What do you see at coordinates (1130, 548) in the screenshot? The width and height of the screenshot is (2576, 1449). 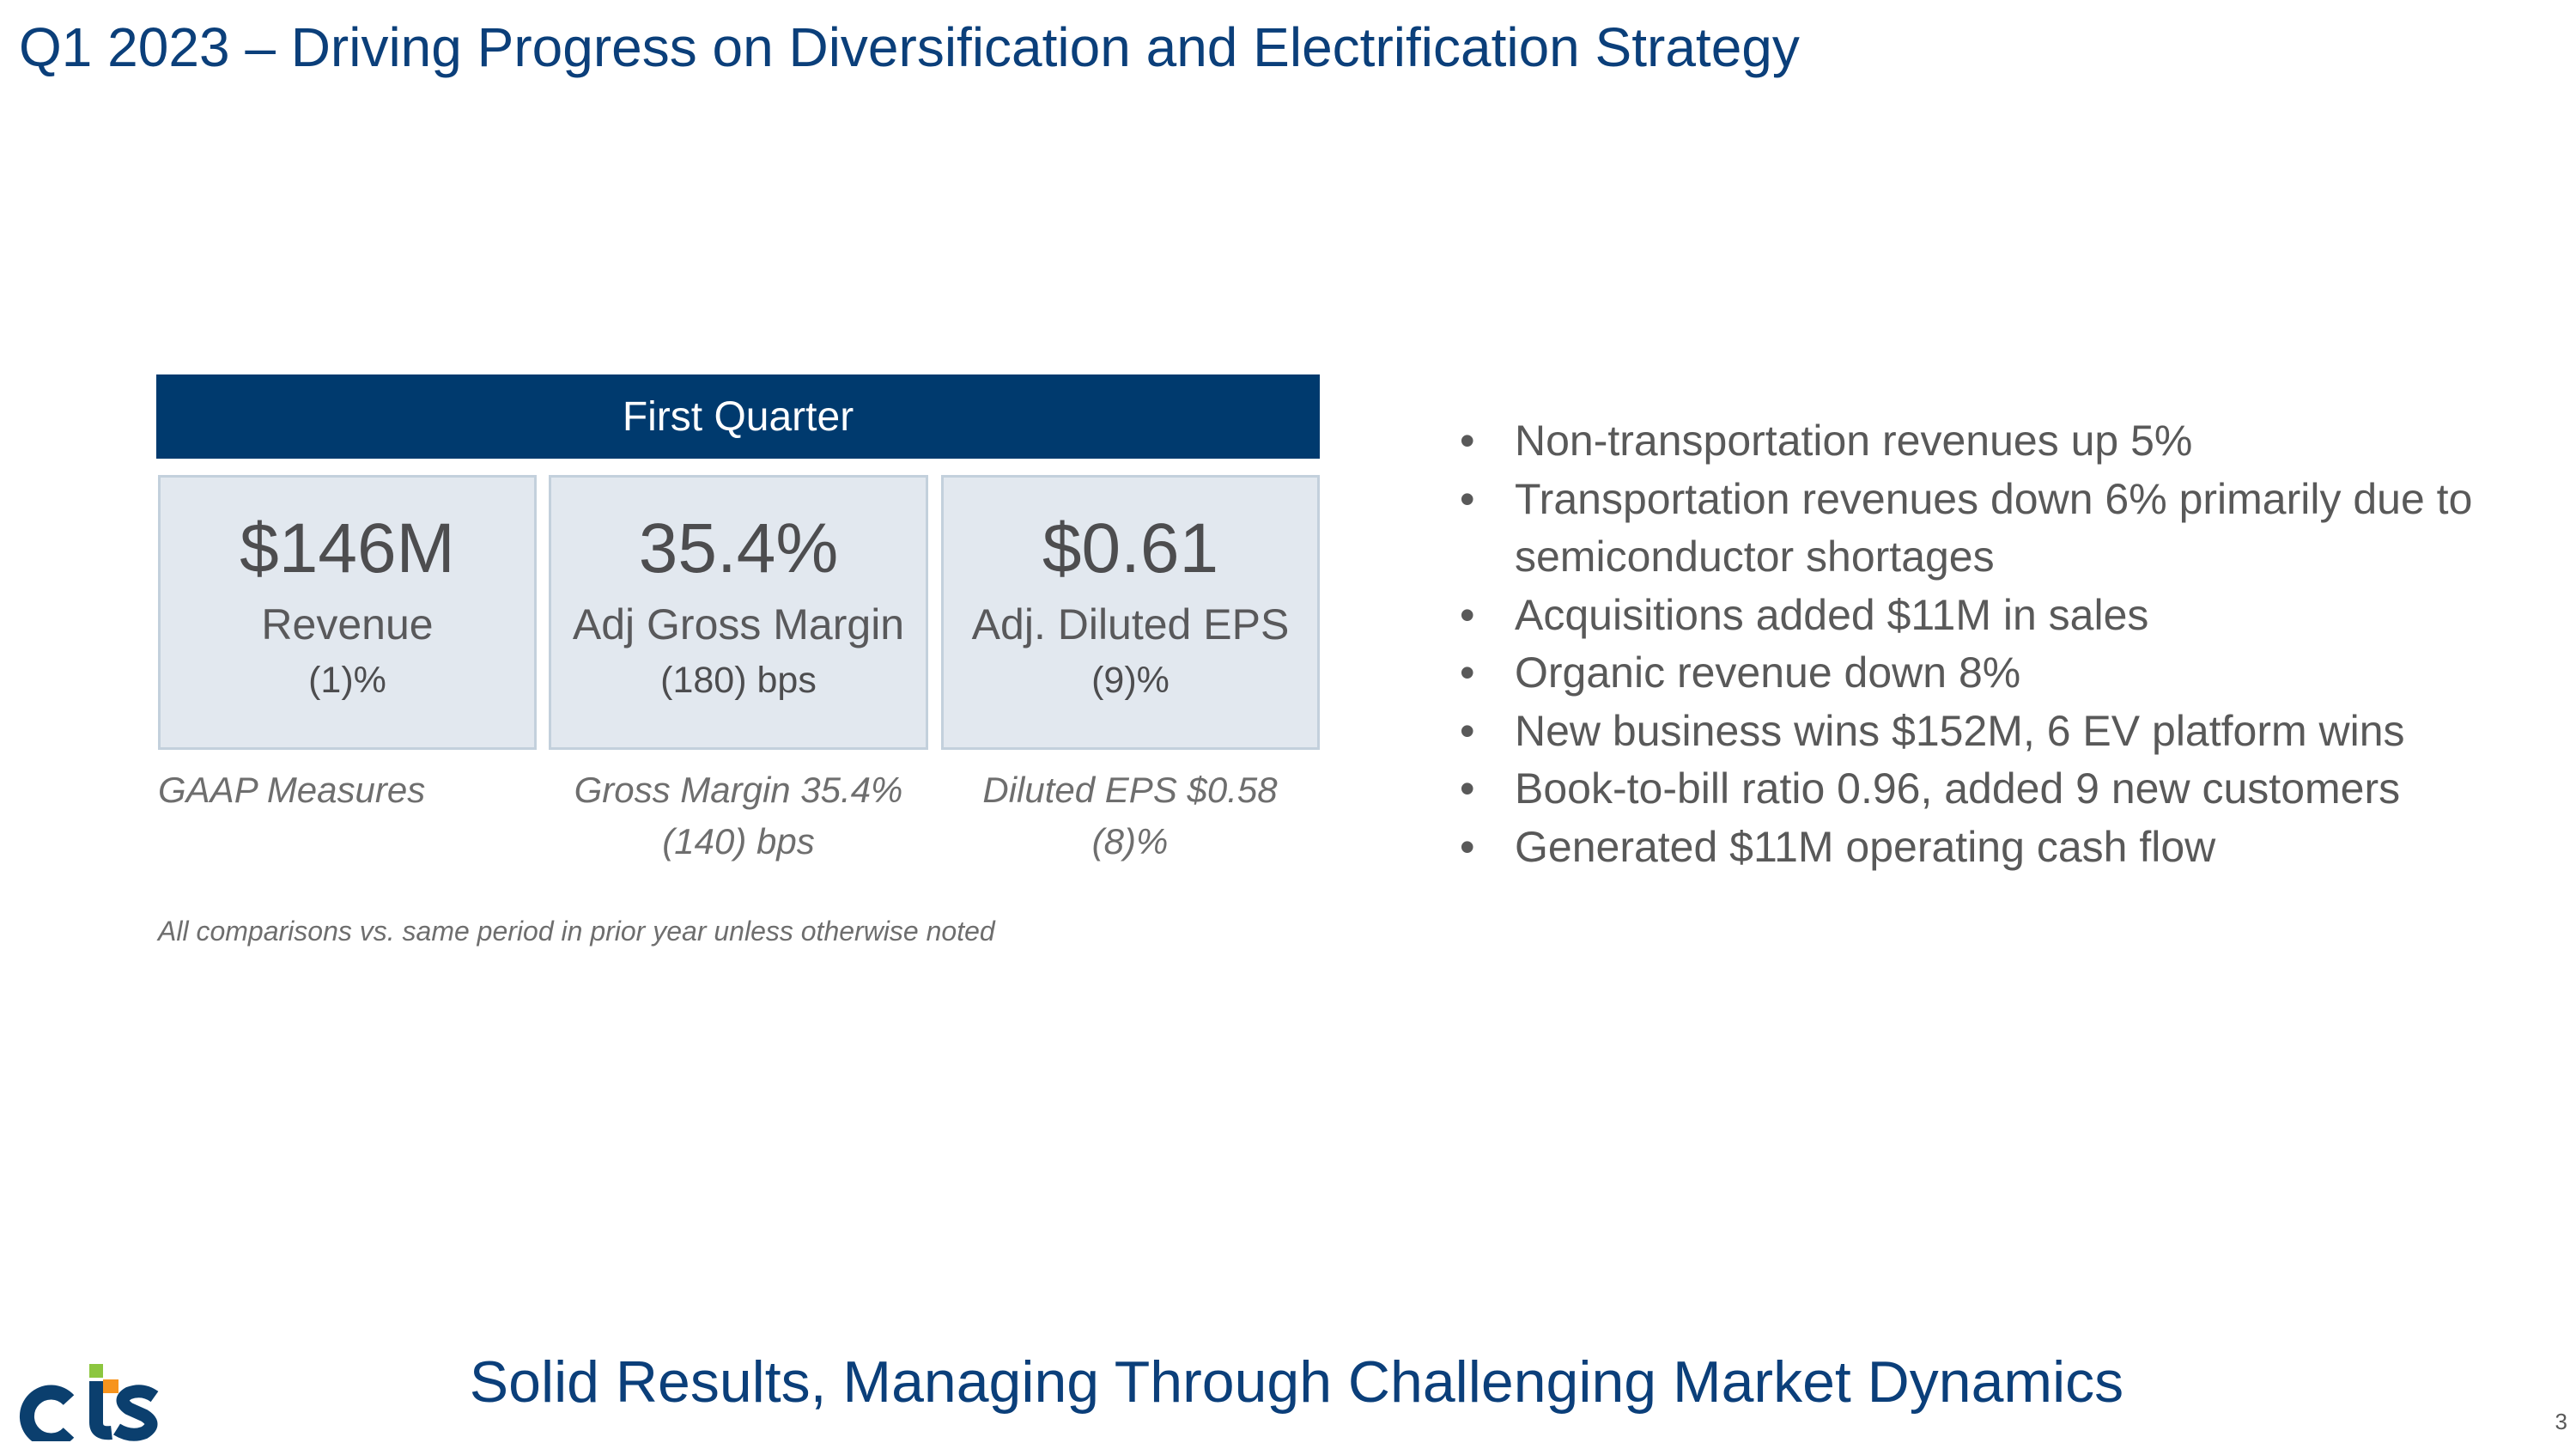 I see `metric-value: $0.61` at bounding box center [1130, 548].